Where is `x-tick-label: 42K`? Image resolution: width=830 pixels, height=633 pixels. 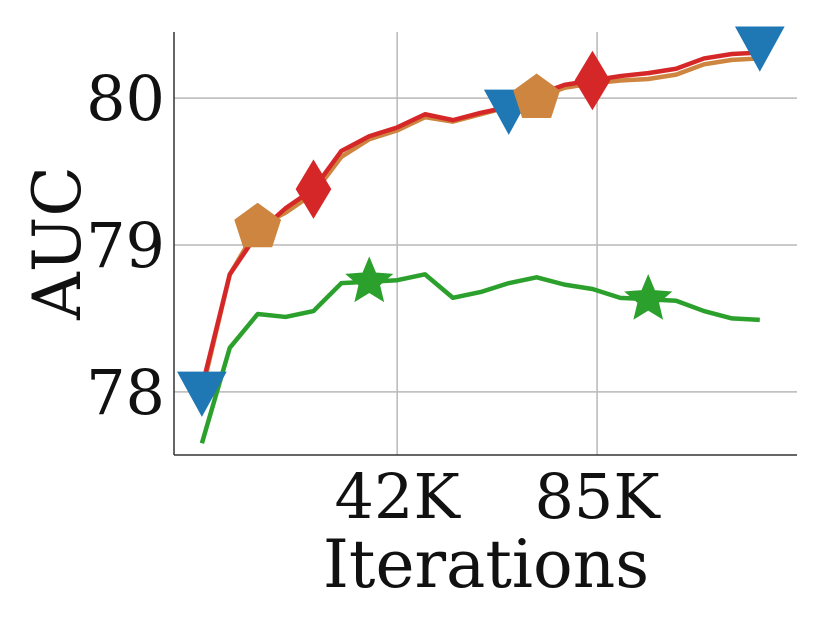
x-tick-label: 42K is located at coordinates (398, 496).